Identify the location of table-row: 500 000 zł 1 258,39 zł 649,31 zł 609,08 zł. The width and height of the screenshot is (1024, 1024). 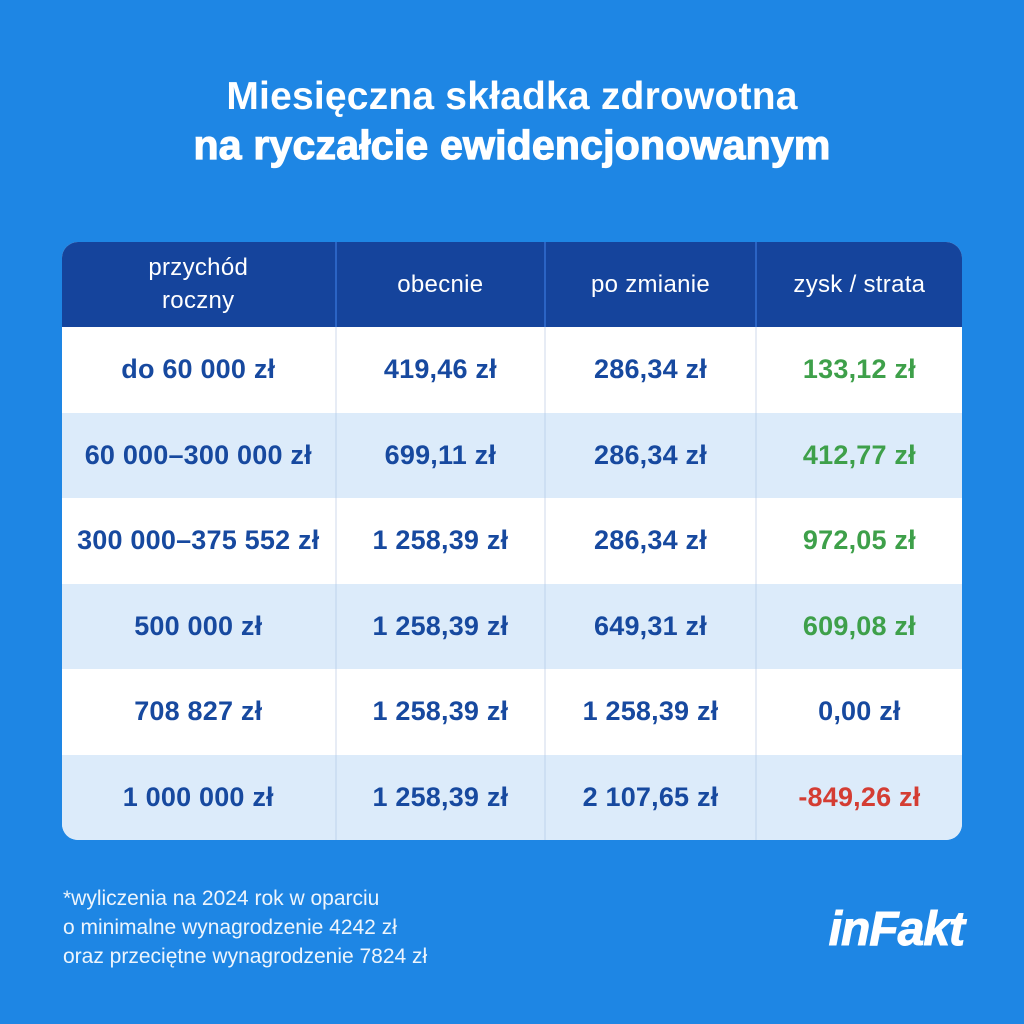
(512, 626).